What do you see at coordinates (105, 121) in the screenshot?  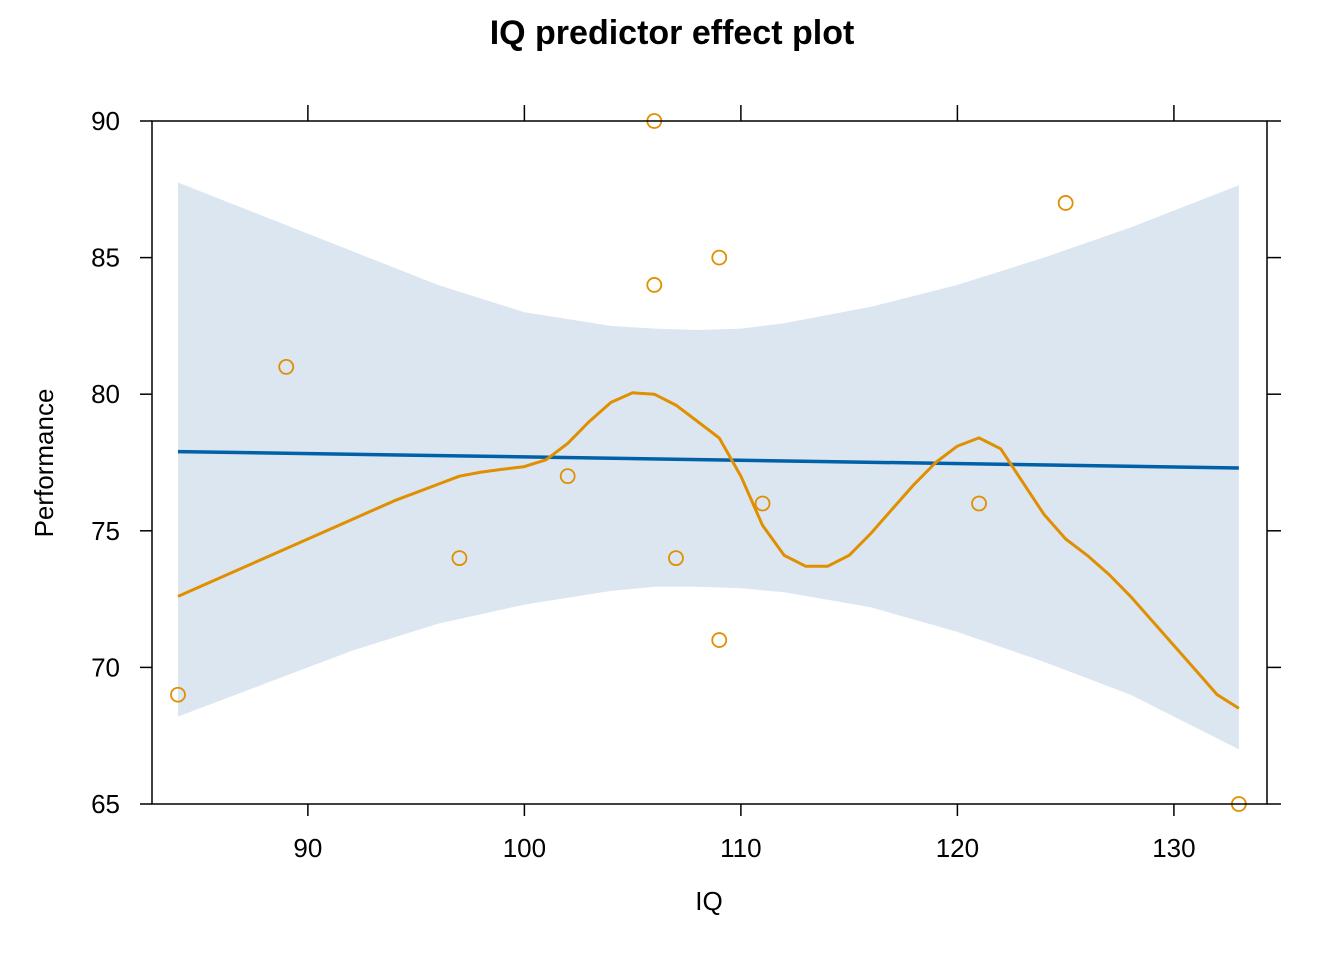 I see `y-tick-label: 90` at bounding box center [105, 121].